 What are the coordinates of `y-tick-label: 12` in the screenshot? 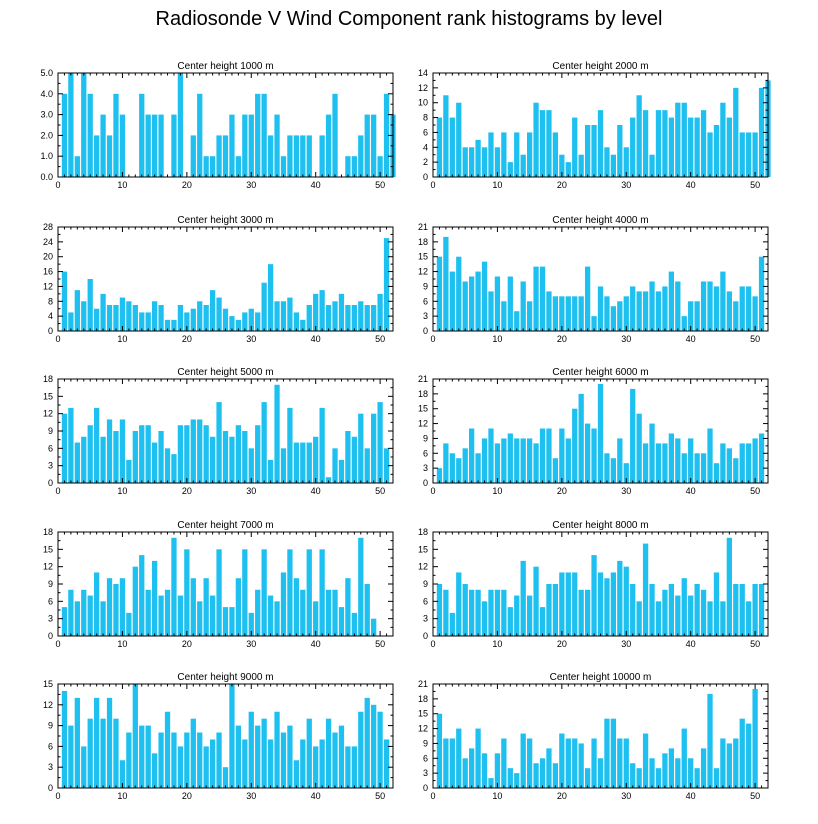 It's located at (48, 286).